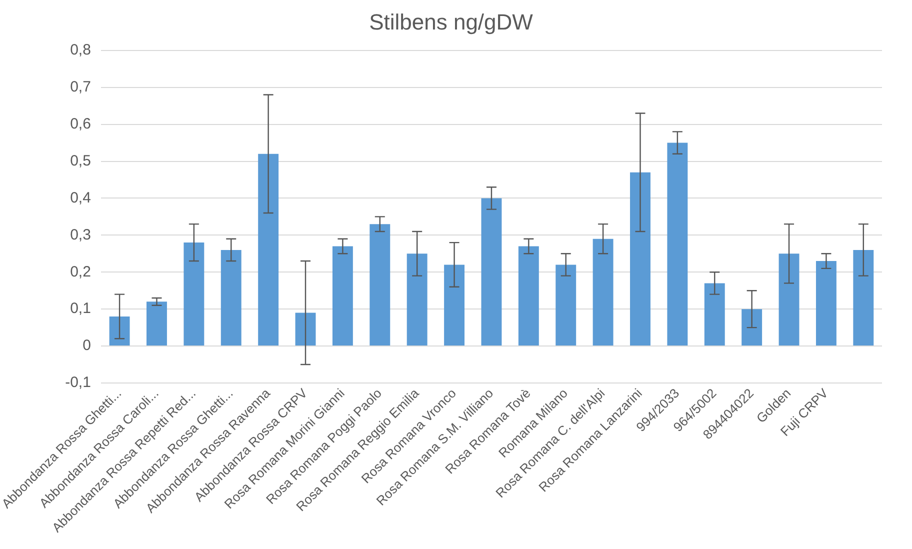 Image resolution: width=912 pixels, height=549 pixels. I want to click on y-tick-label: 0, so click(86, 345).